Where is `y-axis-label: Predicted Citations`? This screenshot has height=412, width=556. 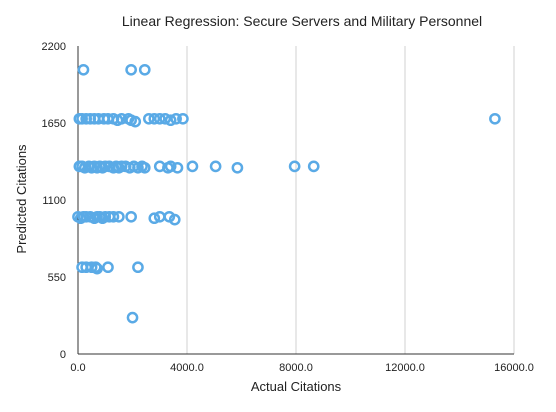
y-axis-label: Predicted Citations is located at coordinates (21, 199).